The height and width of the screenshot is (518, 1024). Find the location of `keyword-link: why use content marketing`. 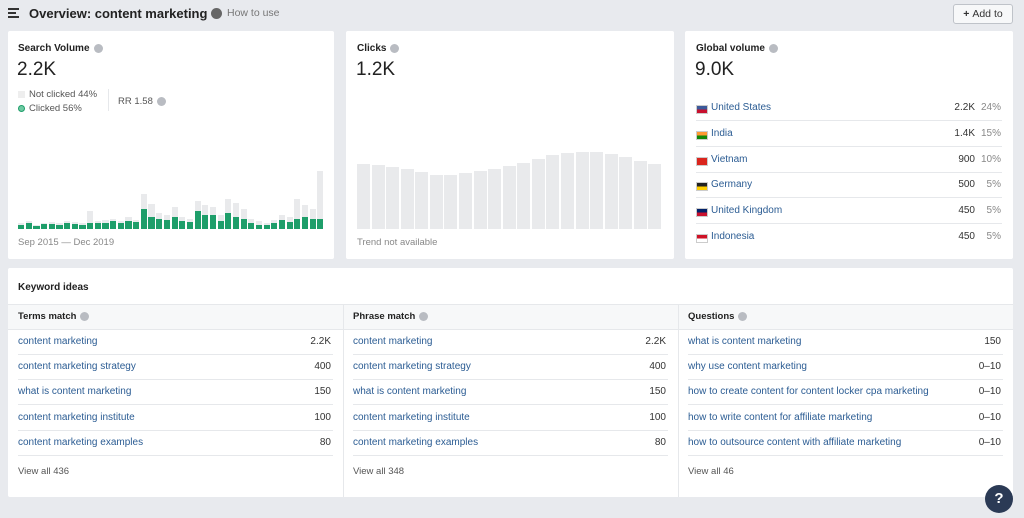

keyword-link: why use content marketing is located at coordinates (747, 367).